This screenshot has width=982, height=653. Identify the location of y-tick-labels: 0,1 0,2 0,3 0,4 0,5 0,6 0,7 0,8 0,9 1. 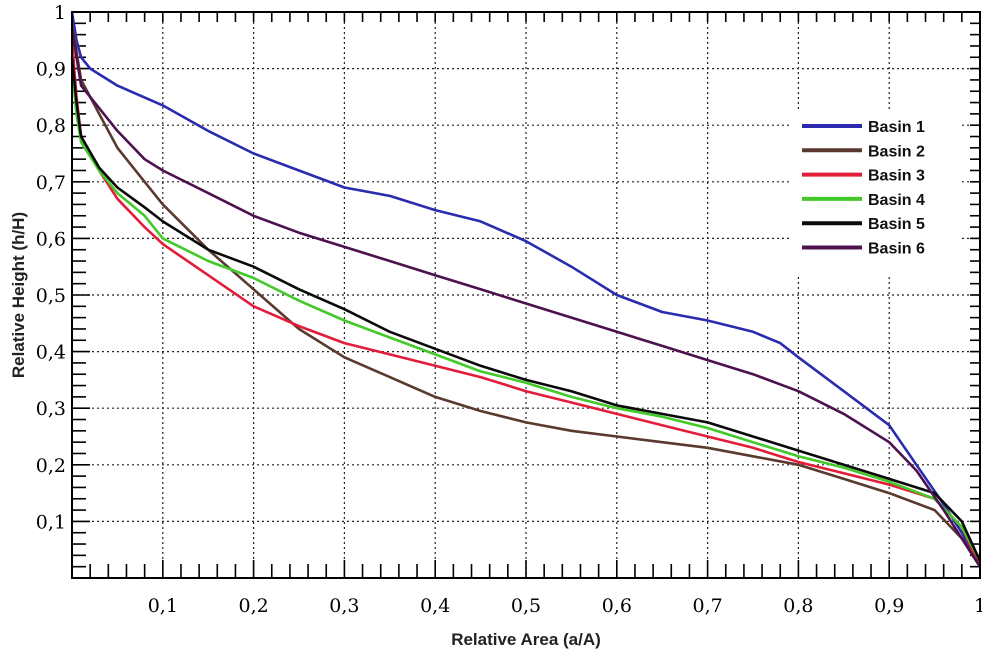
(51, 267).